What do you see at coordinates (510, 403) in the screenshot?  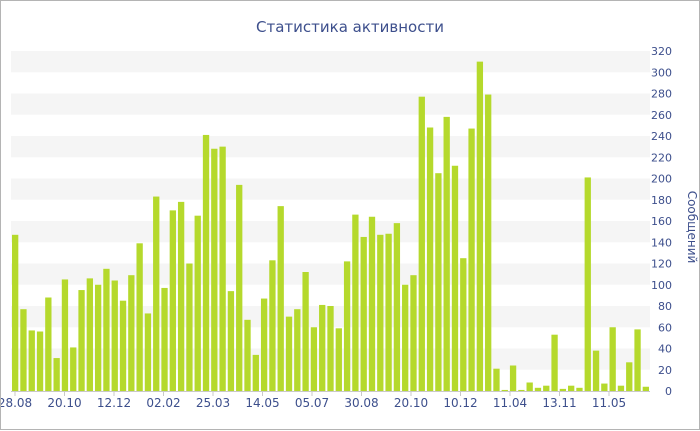 I see `x-tick-label: 11.04` at bounding box center [510, 403].